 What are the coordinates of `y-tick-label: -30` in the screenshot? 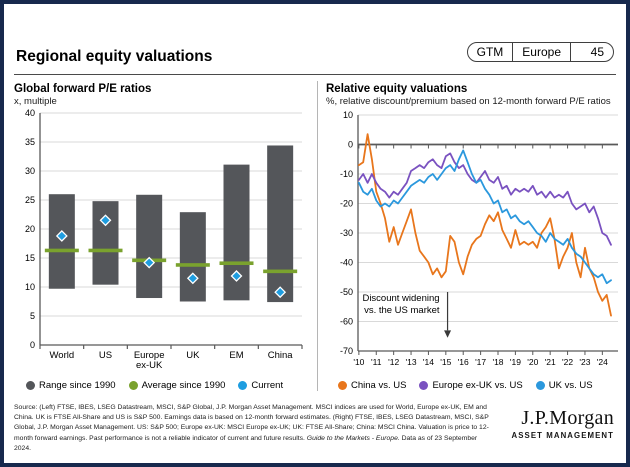 It's located at (346, 233).